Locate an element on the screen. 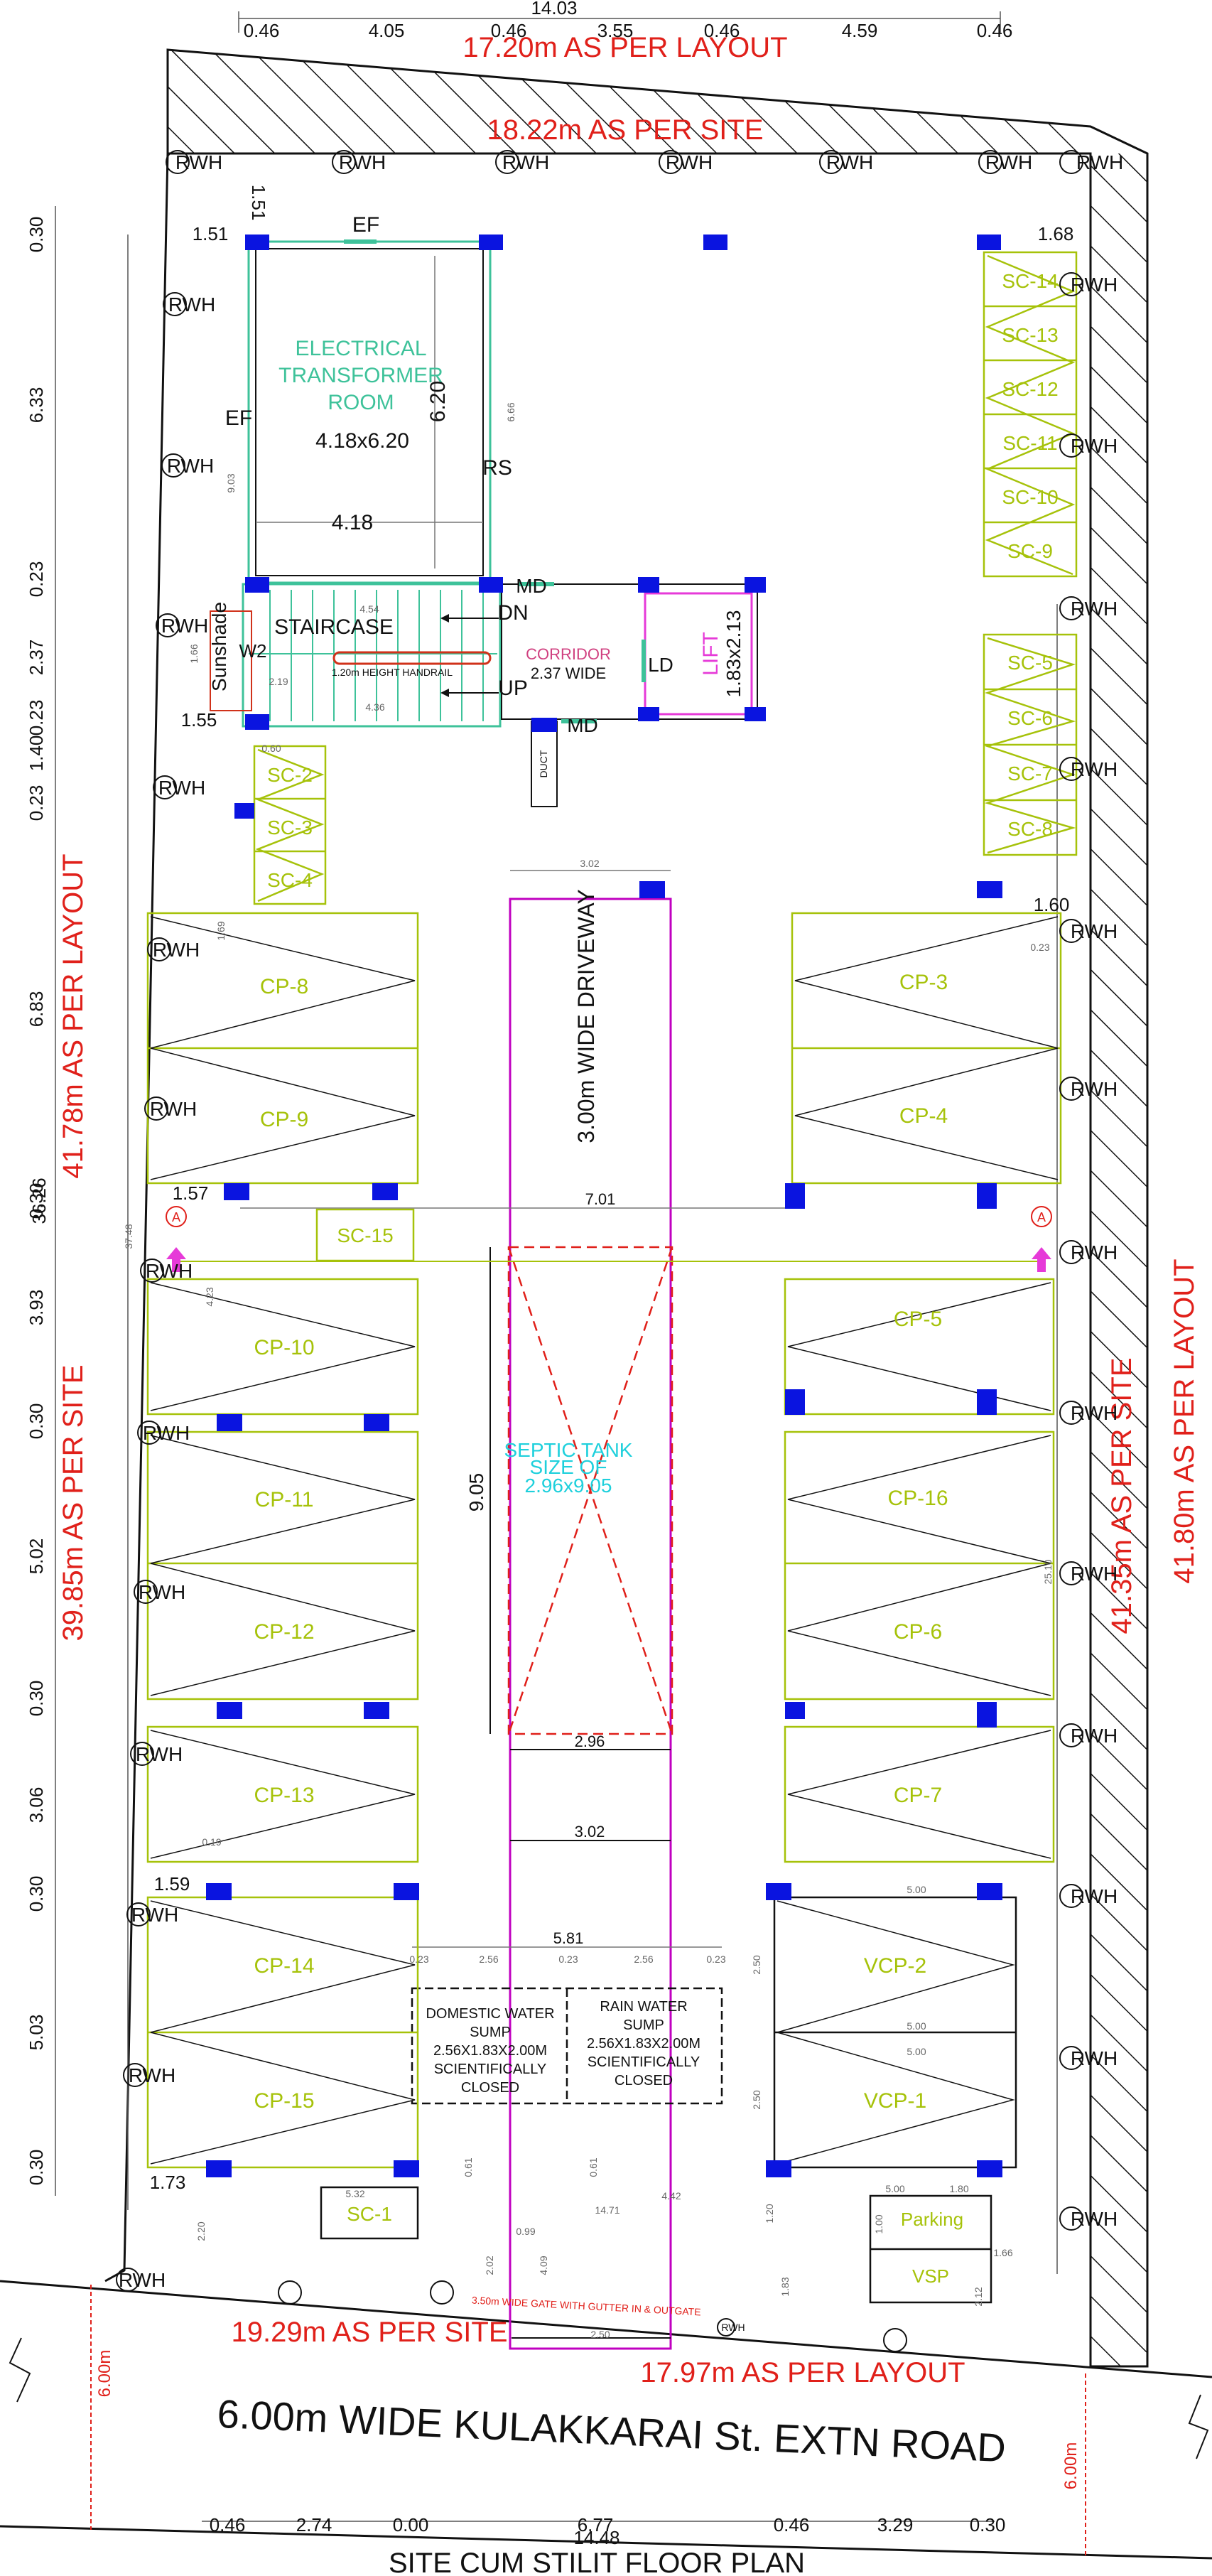 This screenshot has width=1212, height=2576. setback-dim: 1.51 is located at coordinates (211, 233).